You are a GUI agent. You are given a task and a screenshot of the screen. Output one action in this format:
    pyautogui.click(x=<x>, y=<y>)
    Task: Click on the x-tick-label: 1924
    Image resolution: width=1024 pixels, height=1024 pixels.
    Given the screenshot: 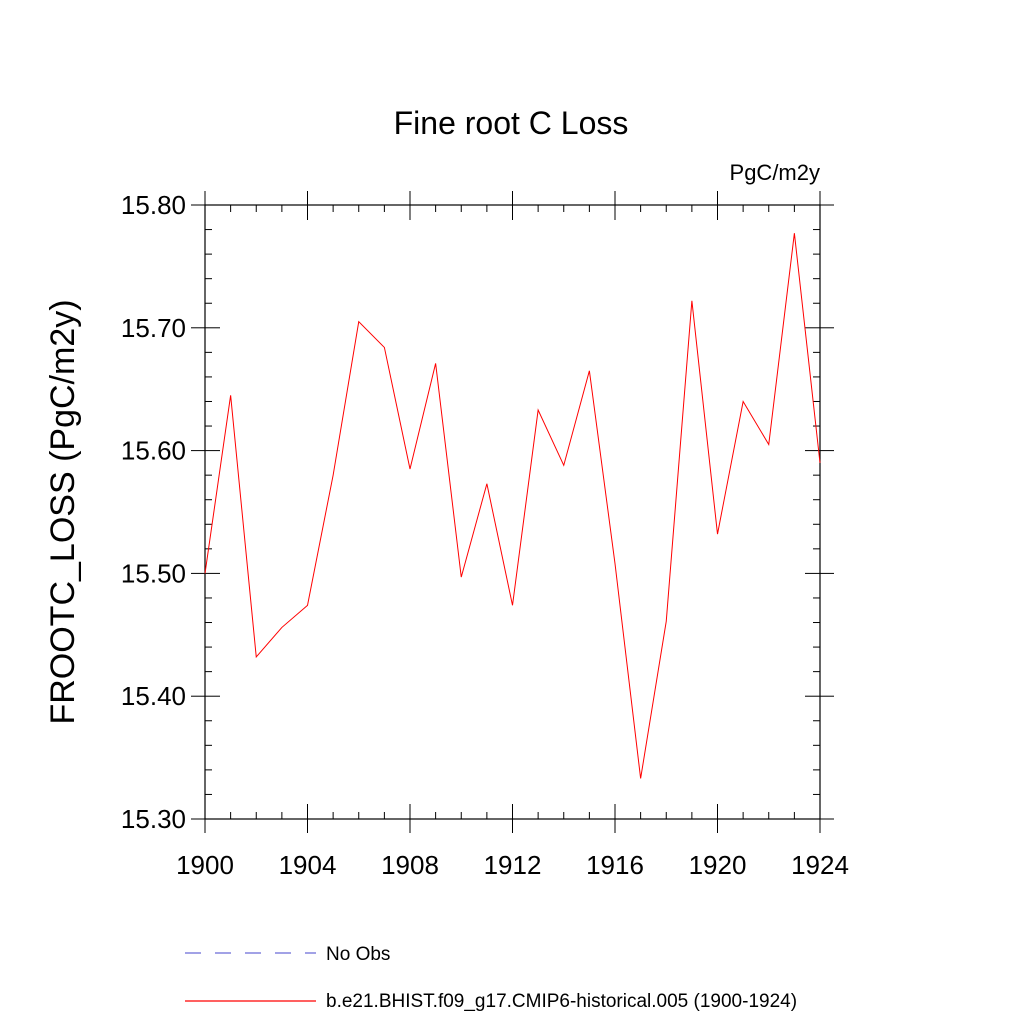 What is the action you would take?
    pyautogui.click(x=820, y=865)
    